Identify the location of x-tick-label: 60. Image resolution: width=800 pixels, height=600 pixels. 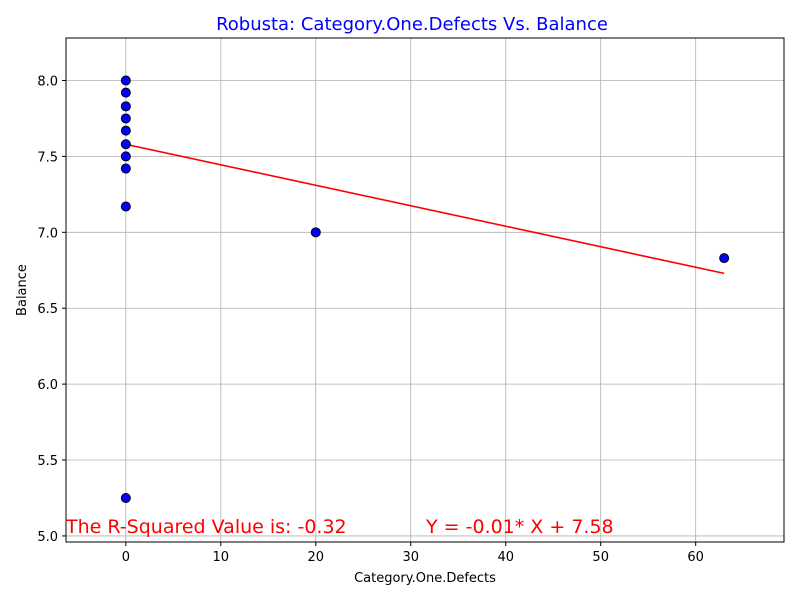
(695, 557).